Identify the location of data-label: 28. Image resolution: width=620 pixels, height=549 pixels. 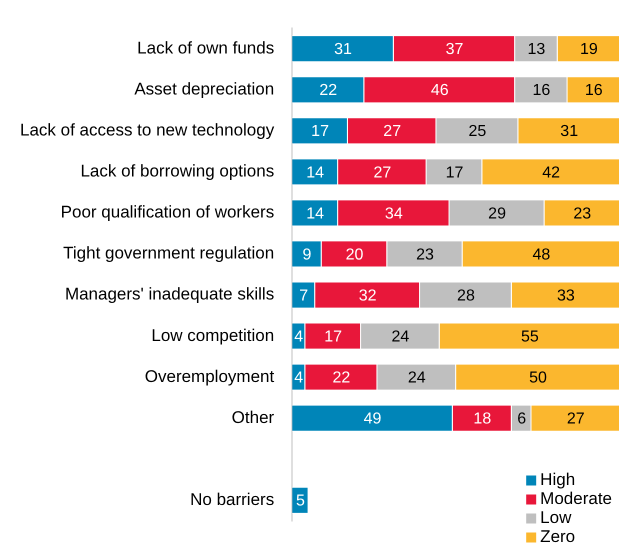
(466, 295).